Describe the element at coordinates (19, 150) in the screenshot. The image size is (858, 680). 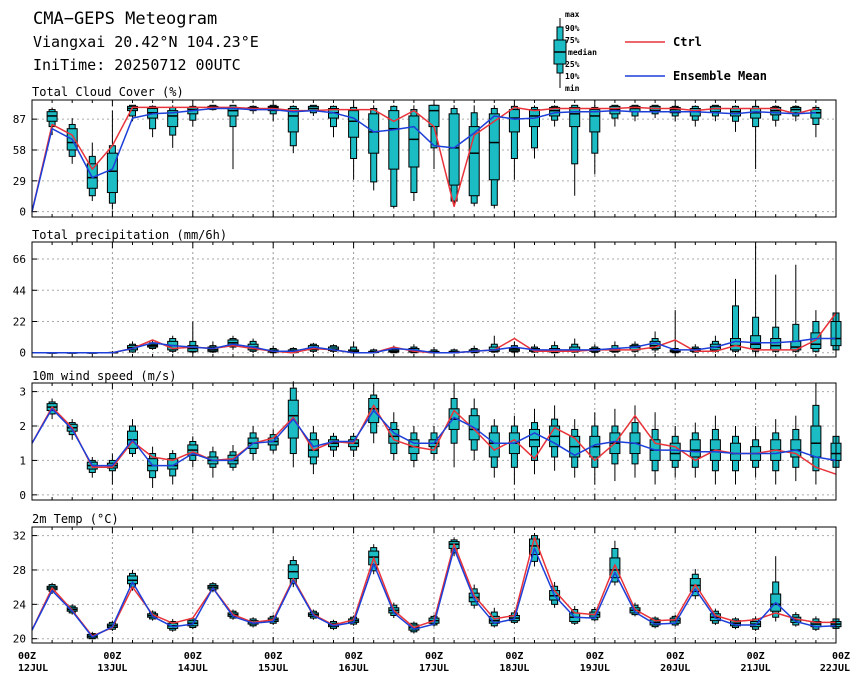
I see `y-tick-label: 58` at that location.